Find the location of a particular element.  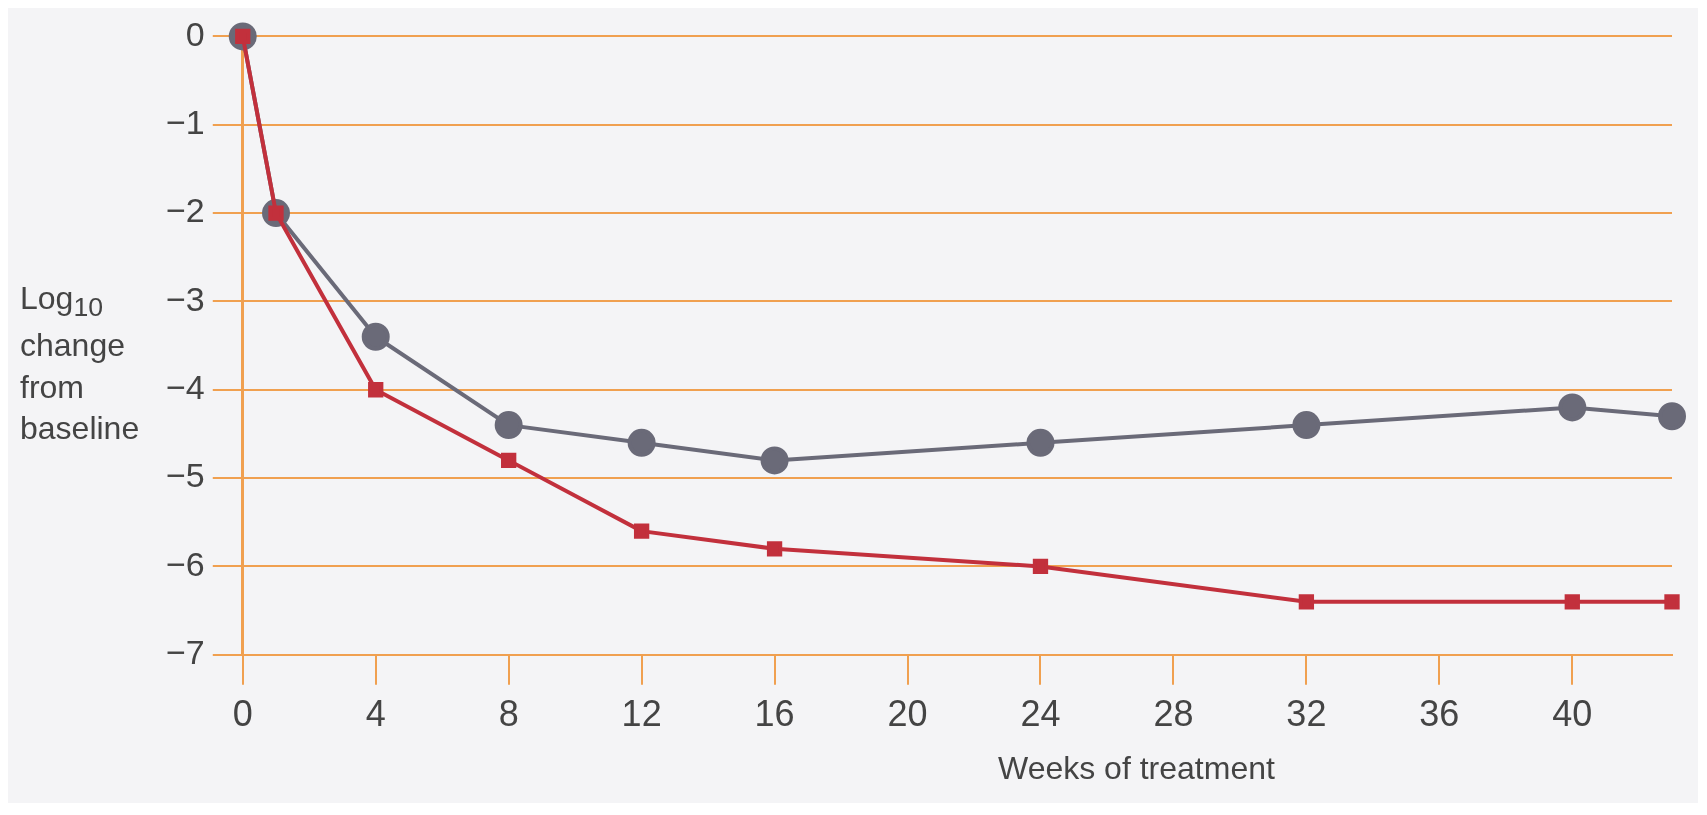

x-tick-label: 0 is located at coordinates (242, 714).